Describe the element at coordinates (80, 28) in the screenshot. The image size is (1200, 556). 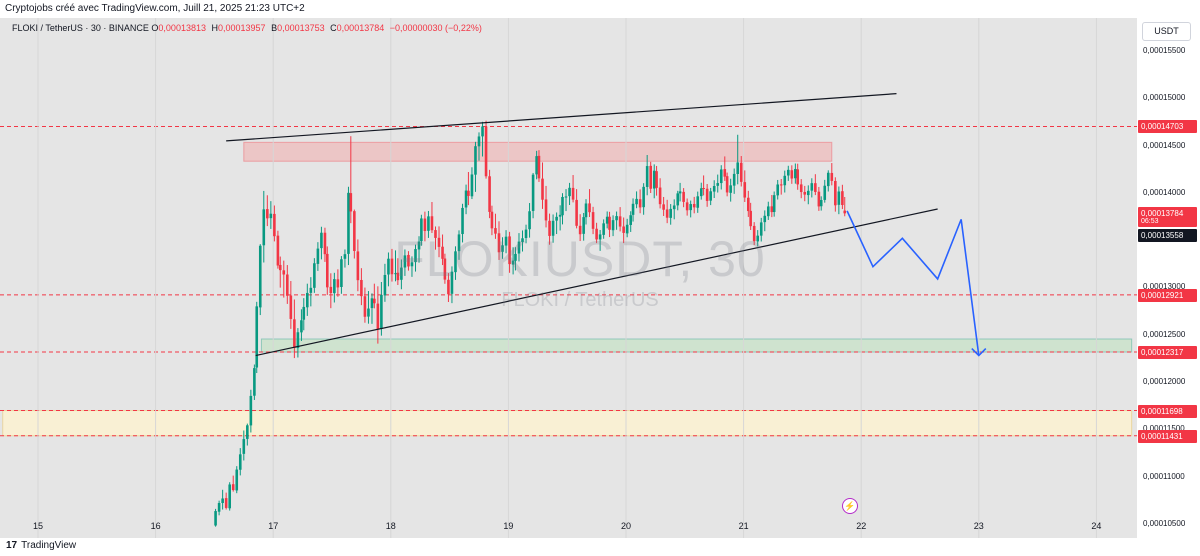
I see `symbol-name: FLOKI / TetherUS · 30 · BINANCE` at that location.